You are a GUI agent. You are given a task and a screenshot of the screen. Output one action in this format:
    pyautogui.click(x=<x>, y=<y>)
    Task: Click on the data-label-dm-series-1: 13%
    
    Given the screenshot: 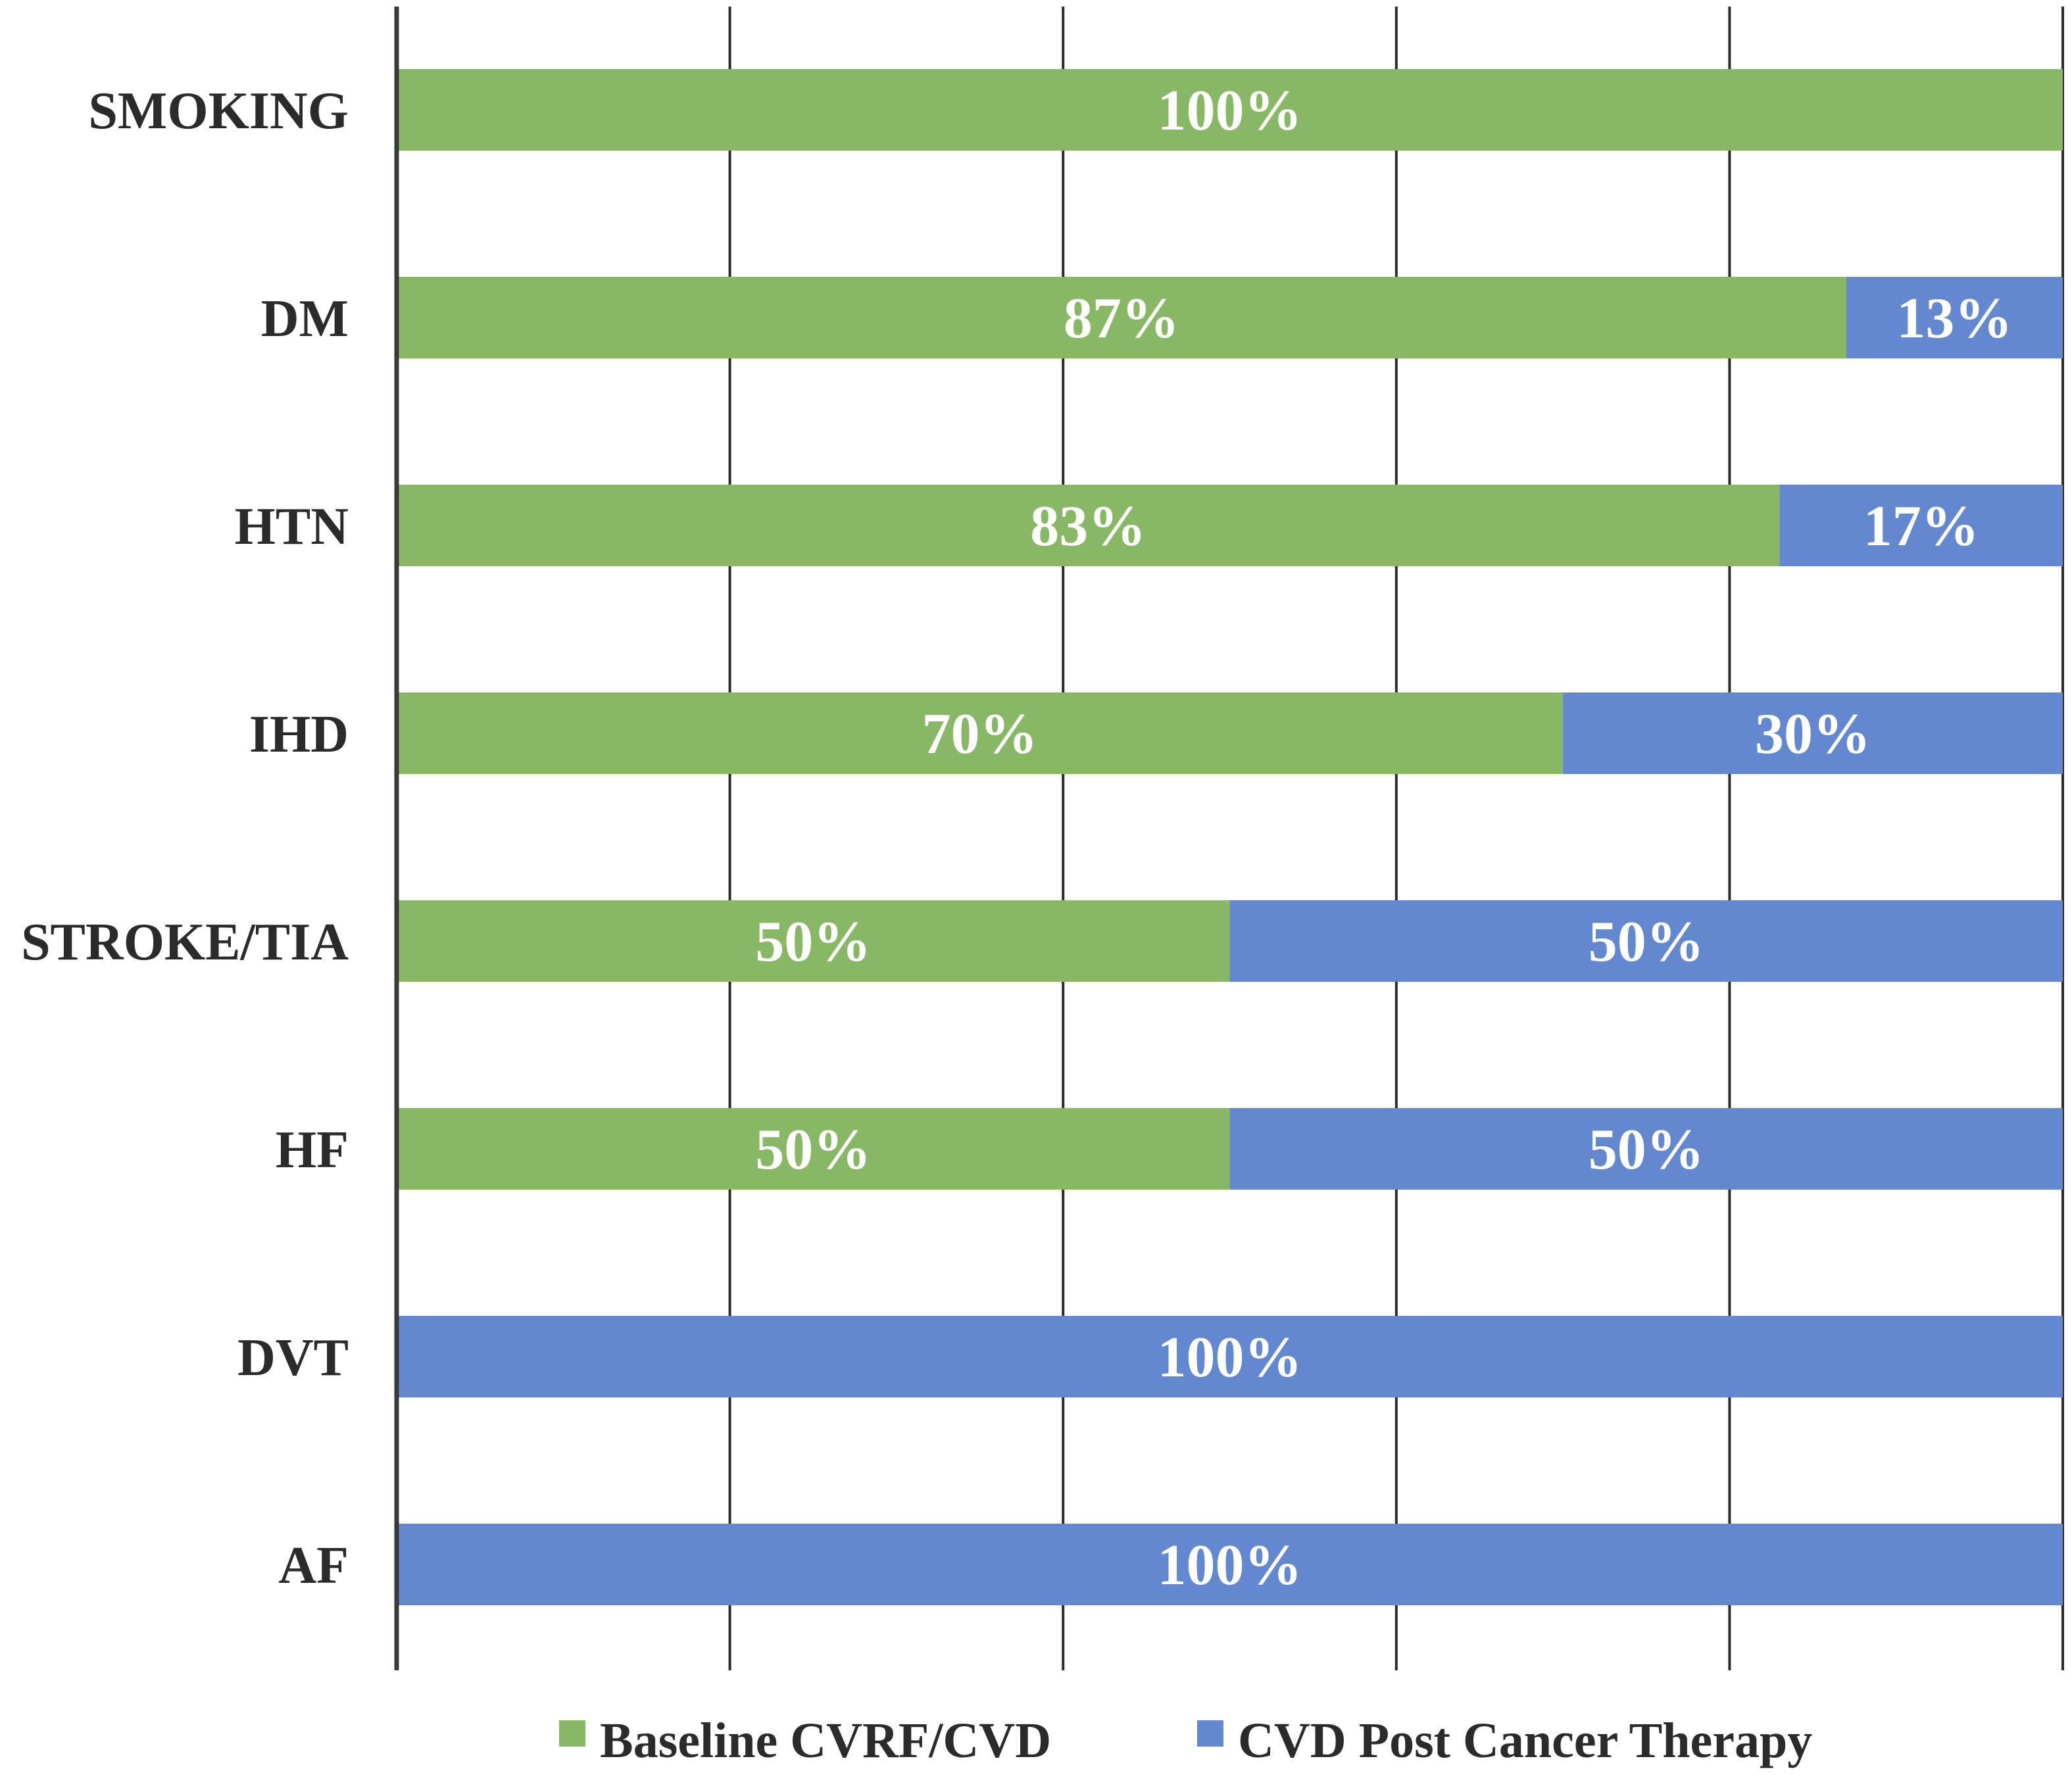 What is the action you would take?
    pyautogui.click(x=1954, y=319)
    